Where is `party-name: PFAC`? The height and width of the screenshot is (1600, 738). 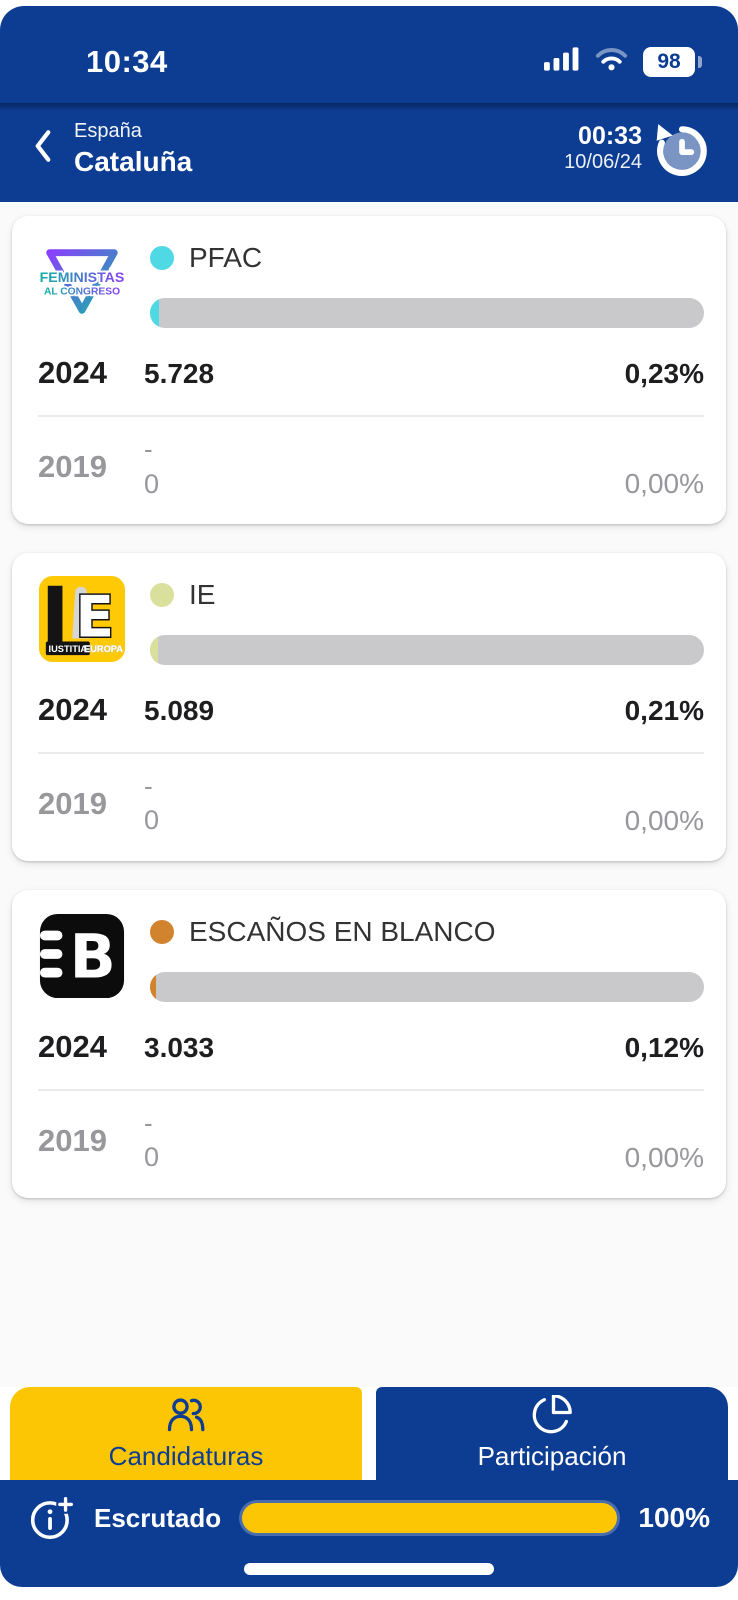 party-name: PFAC is located at coordinates (226, 257).